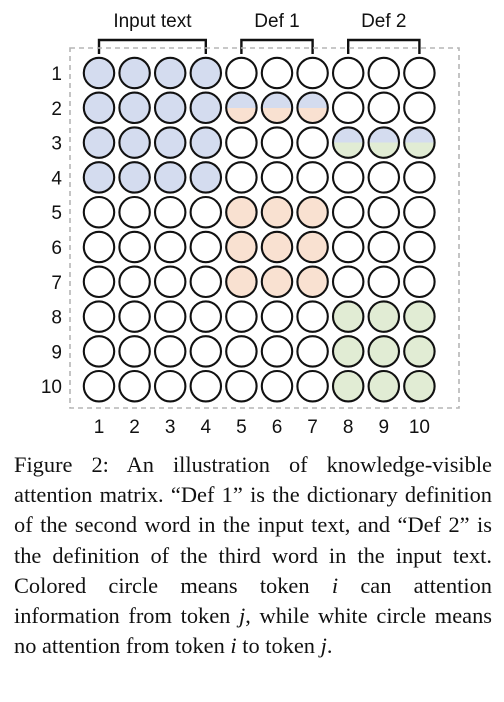 This screenshot has height=702, width=504. What do you see at coordinates (312, 427) in the screenshot?
I see `col-label: 7` at bounding box center [312, 427].